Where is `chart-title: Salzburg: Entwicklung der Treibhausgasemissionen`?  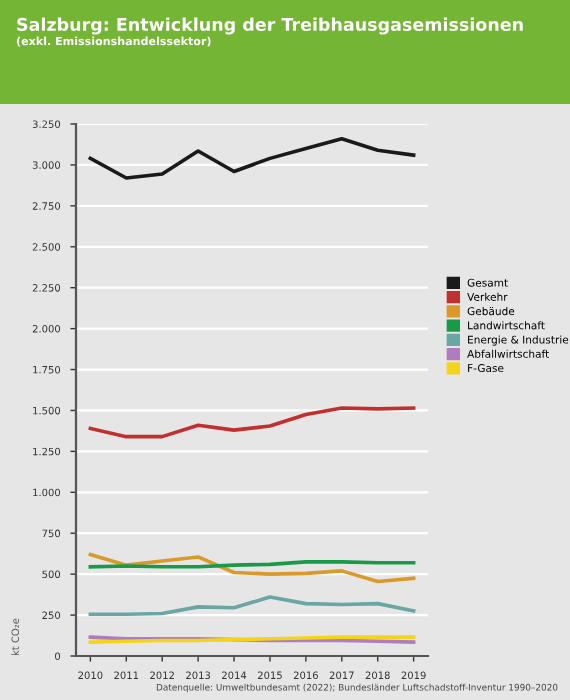 chart-title: Salzburg: Entwicklung der Treibhausgasemissionen is located at coordinates (270, 26).